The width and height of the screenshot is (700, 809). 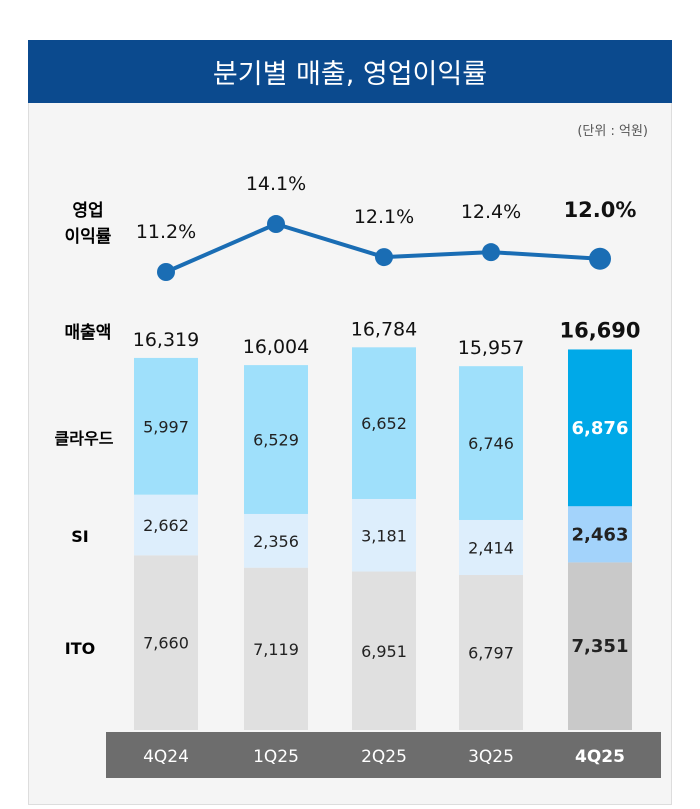 I want to click on category-axis-band, so click(x=383, y=755).